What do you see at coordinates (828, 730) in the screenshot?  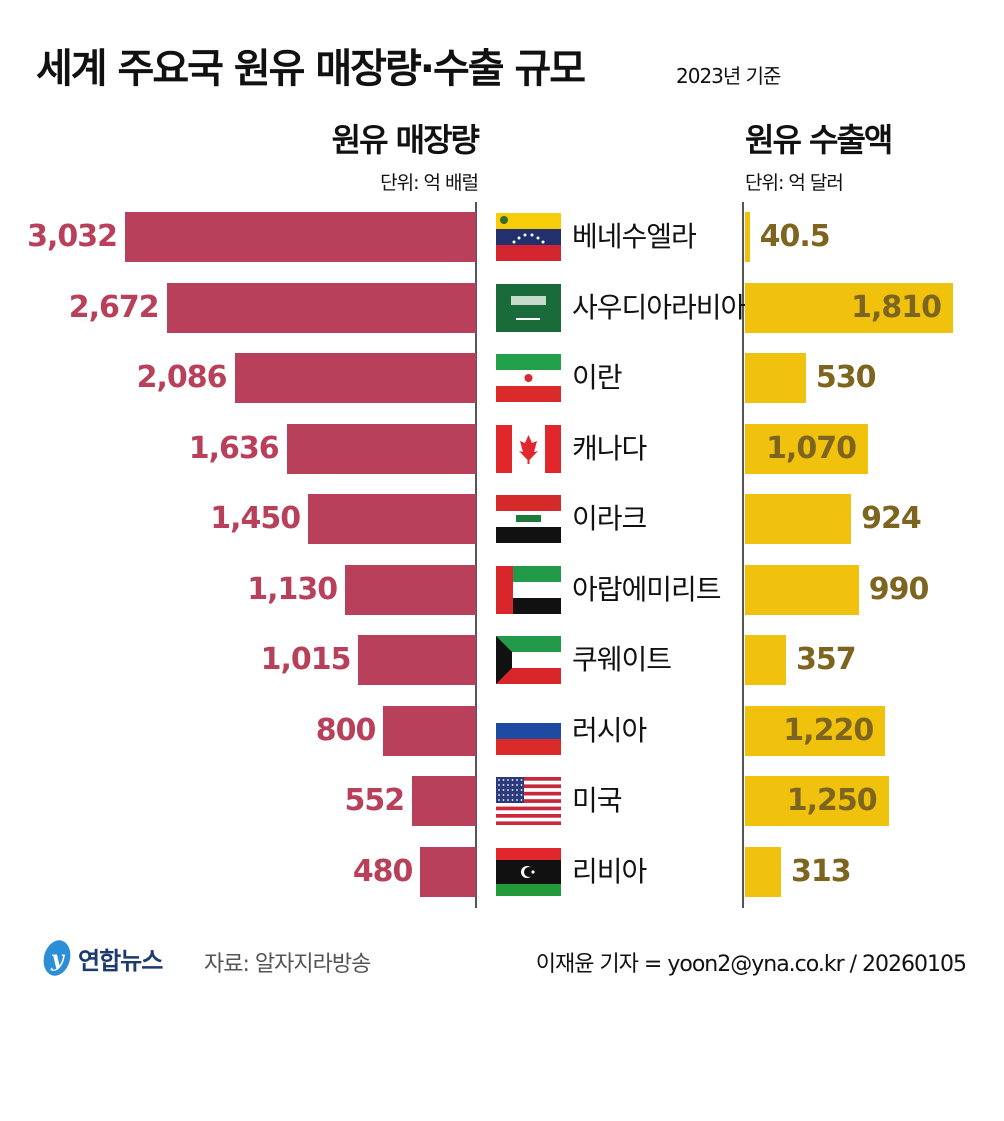 I see `exports-value-label: 1,220` at bounding box center [828, 730].